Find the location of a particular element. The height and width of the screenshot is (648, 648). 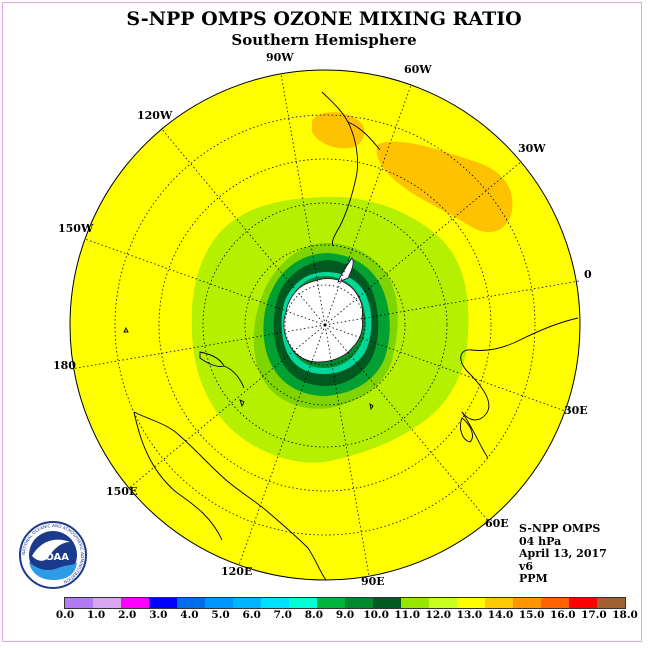

lon-label-30w: 30W is located at coordinates (532, 148).